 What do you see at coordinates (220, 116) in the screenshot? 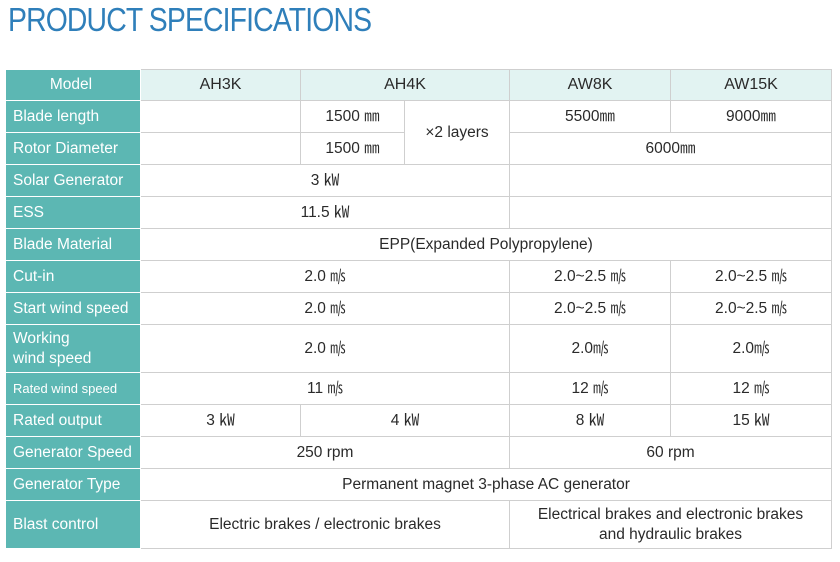
I see `cell-blade-length-ah3k` at bounding box center [220, 116].